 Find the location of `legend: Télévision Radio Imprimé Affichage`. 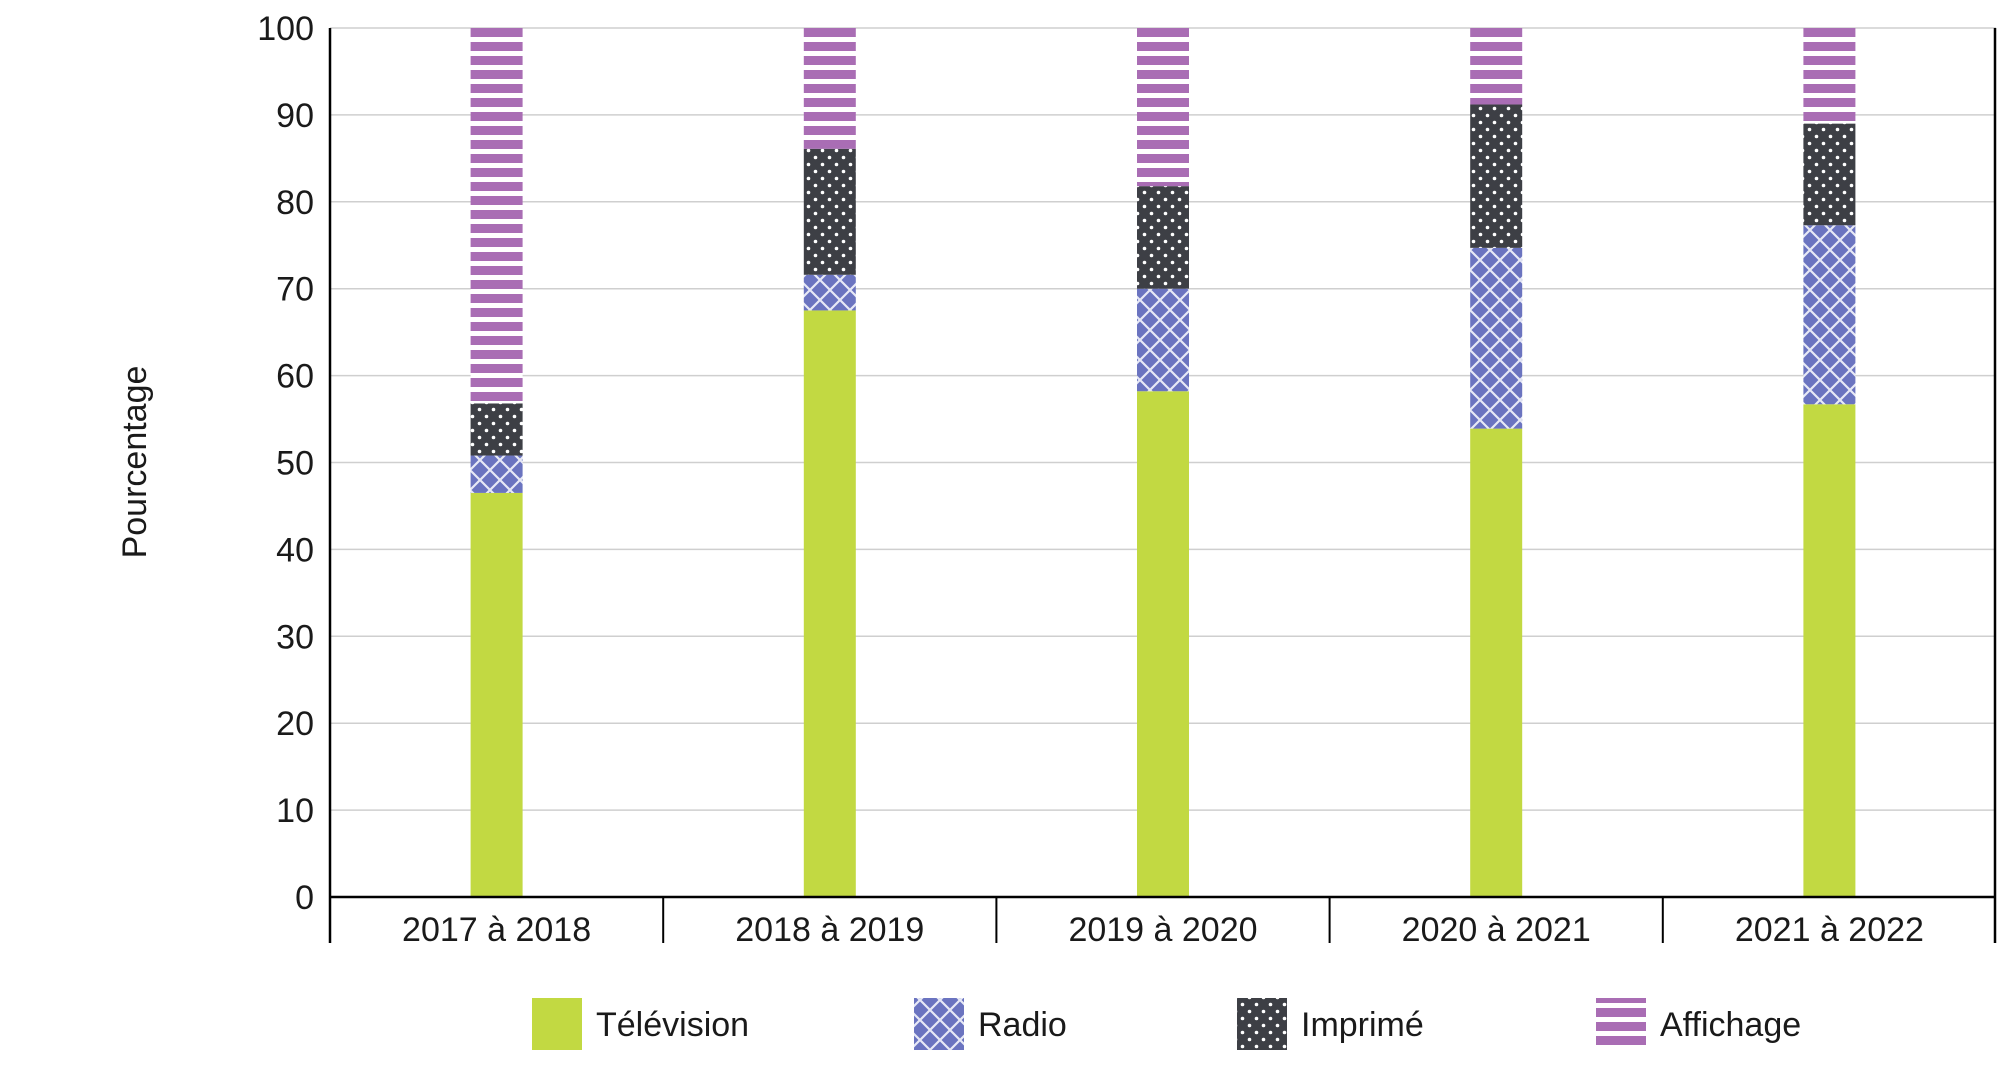

legend: Télévision Radio Imprimé Affichage is located at coordinates (1166, 1024).